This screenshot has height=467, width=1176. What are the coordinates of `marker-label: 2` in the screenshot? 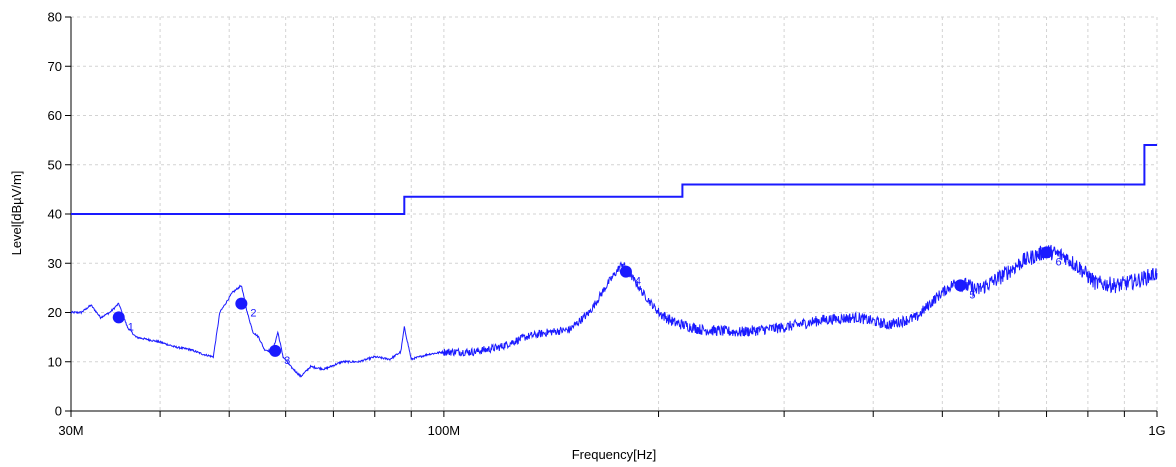 It's located at (253, 314).